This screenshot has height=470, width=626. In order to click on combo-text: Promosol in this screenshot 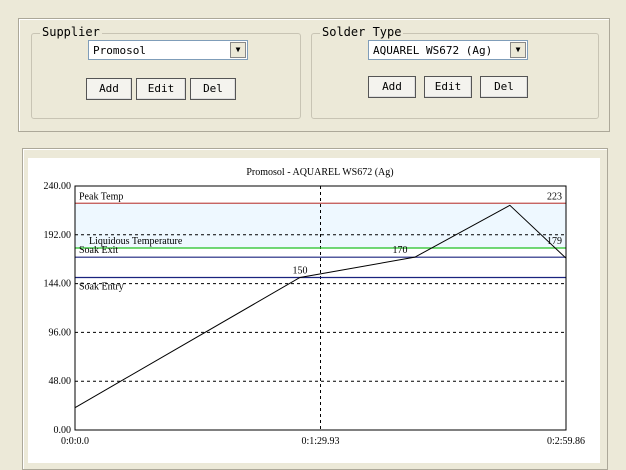, I will do `click(119, 50)`.